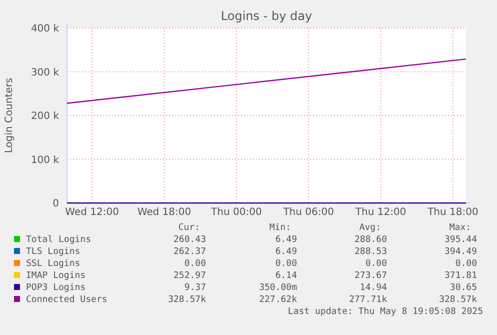 The width and height of the screenshot is (497, 335). What do you see at coordinates (45, 72) in the screenshot?
I see `y-tick-label: 300 k` at bounding box center [45, 72].